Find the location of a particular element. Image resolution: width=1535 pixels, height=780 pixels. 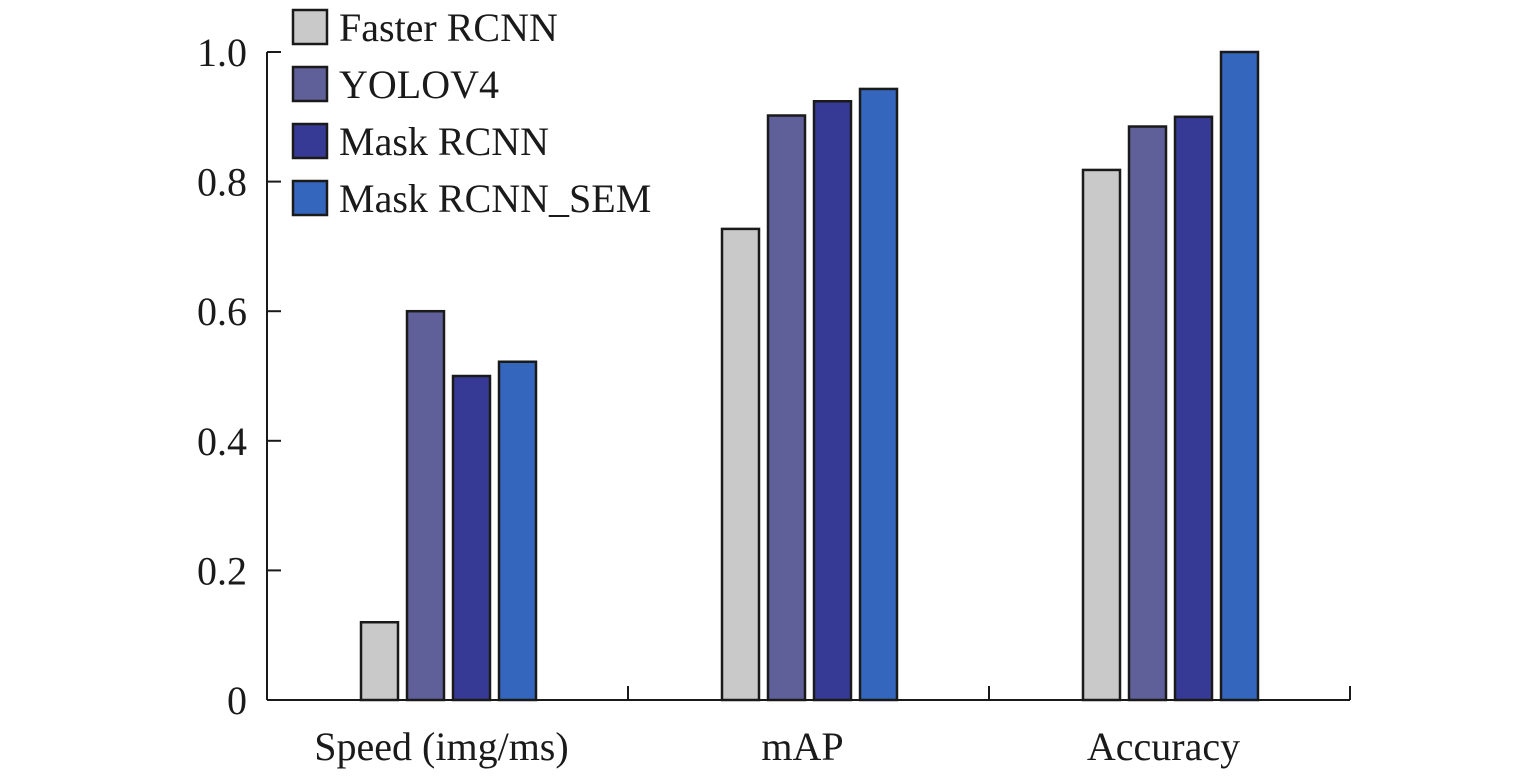

x-category-label: mAP is located at coordinates (802, 746).